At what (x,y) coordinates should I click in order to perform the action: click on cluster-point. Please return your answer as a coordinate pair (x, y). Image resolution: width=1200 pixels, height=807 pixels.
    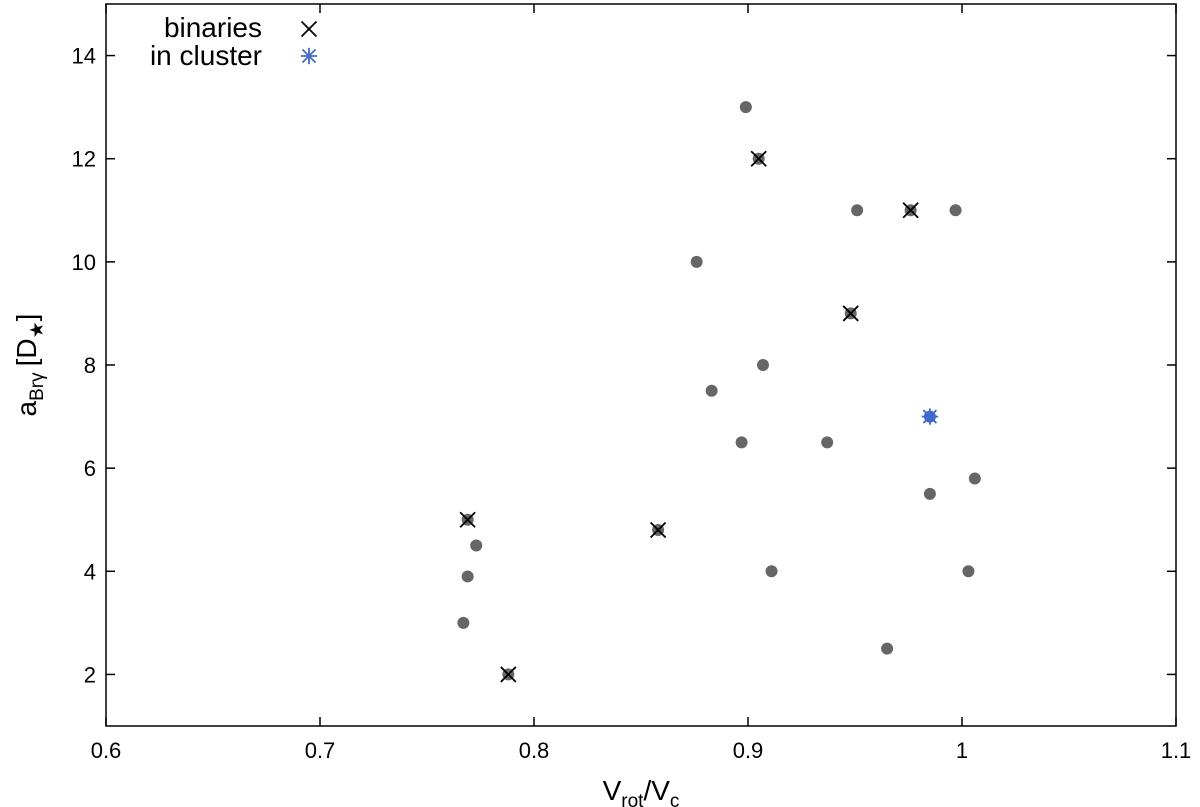
    Looking at the image, I should click on (930, 416).